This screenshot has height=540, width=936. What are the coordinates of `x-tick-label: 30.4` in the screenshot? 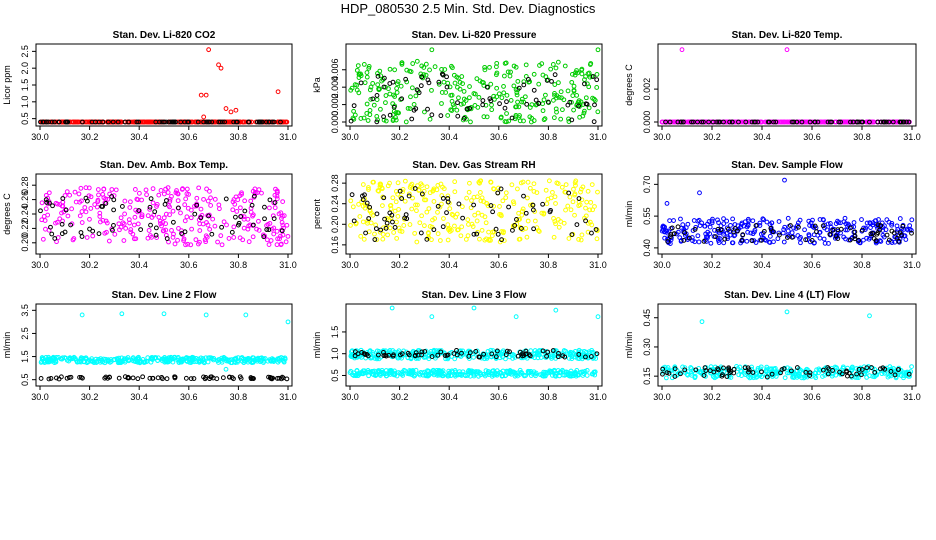 It's located at (762, 265).